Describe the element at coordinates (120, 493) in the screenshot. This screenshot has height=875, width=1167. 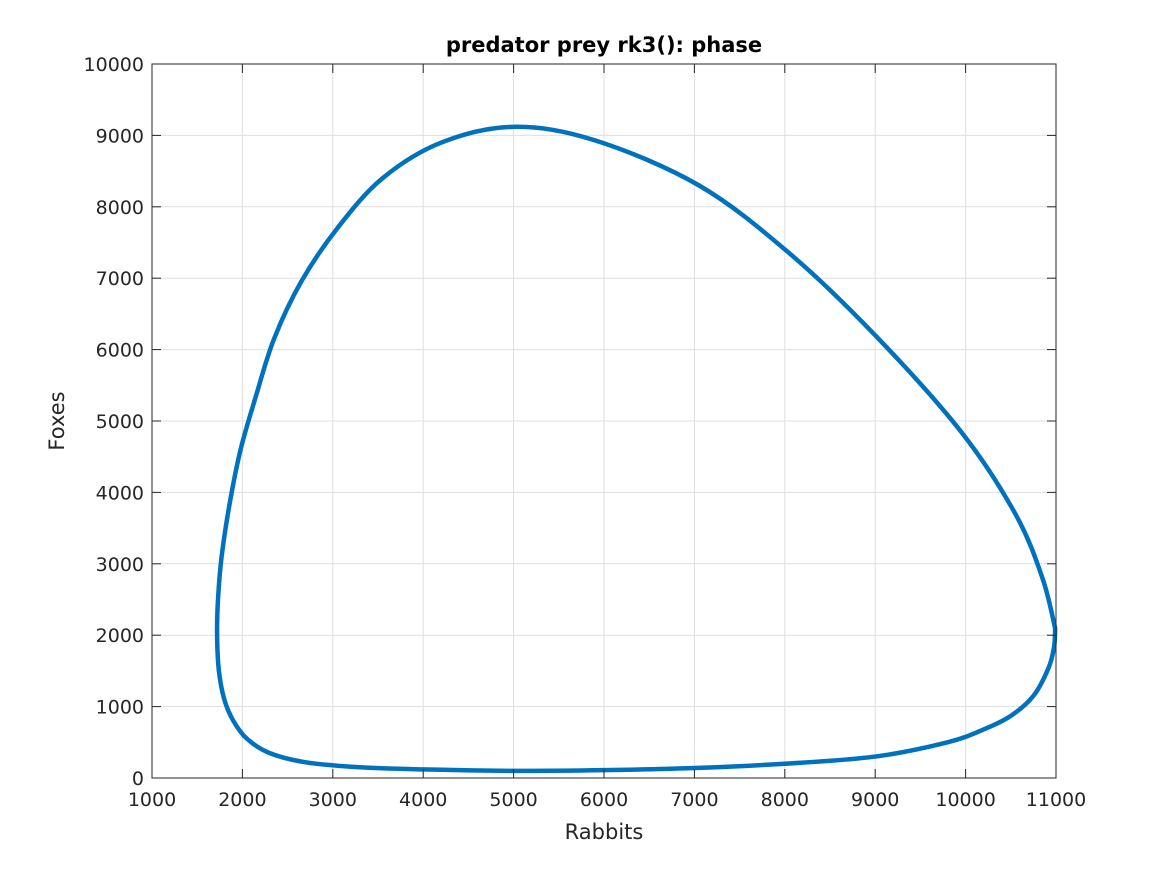
I see `y-tick-label: 4000` at that location.